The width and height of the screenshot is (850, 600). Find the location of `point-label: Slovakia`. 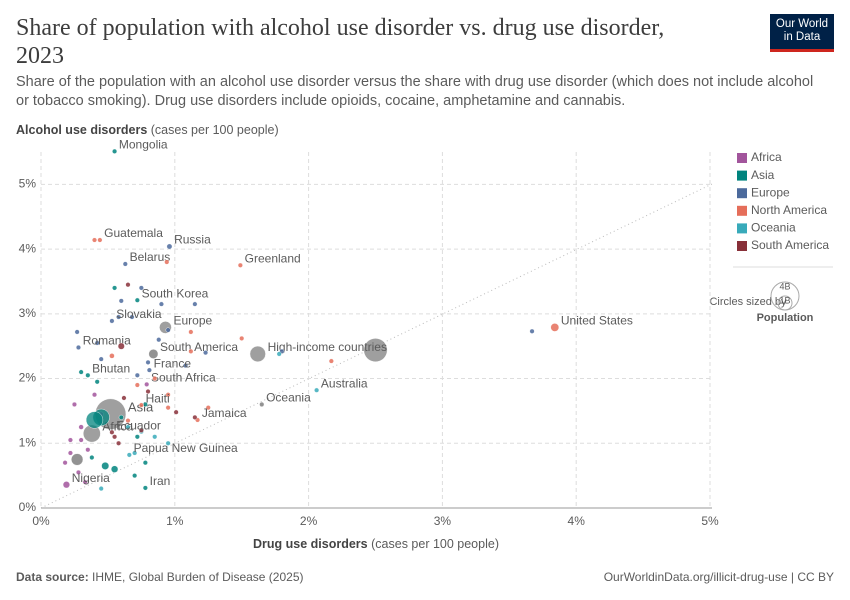

point-label: Slovakia is located at coordinates (139, 314).